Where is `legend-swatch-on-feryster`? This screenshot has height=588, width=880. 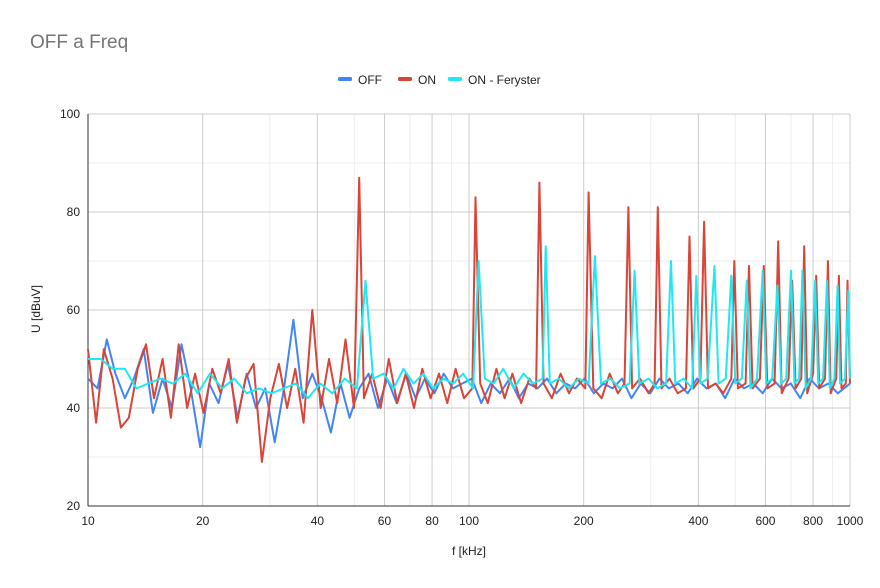
legend-swatch-on-feryster is located at coordinates (455, 79).